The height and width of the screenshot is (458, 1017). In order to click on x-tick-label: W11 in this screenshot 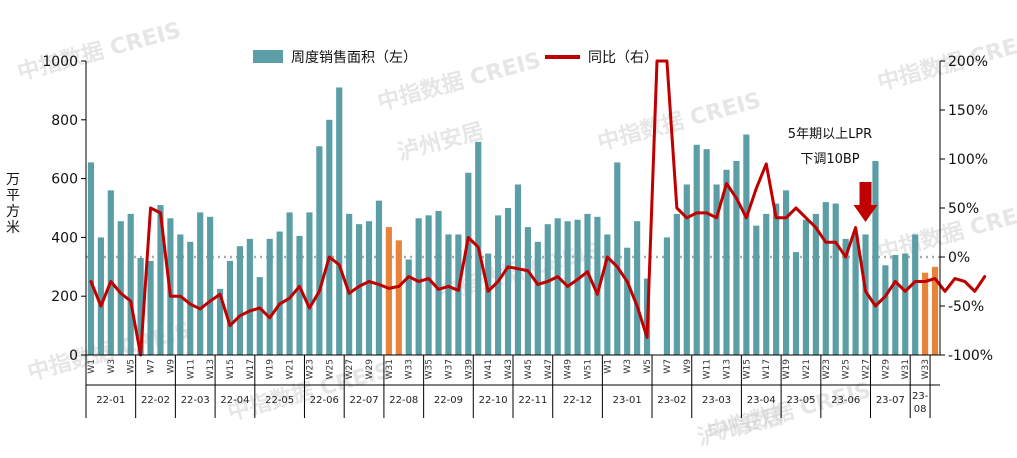, I will do `click(708, 369)`.